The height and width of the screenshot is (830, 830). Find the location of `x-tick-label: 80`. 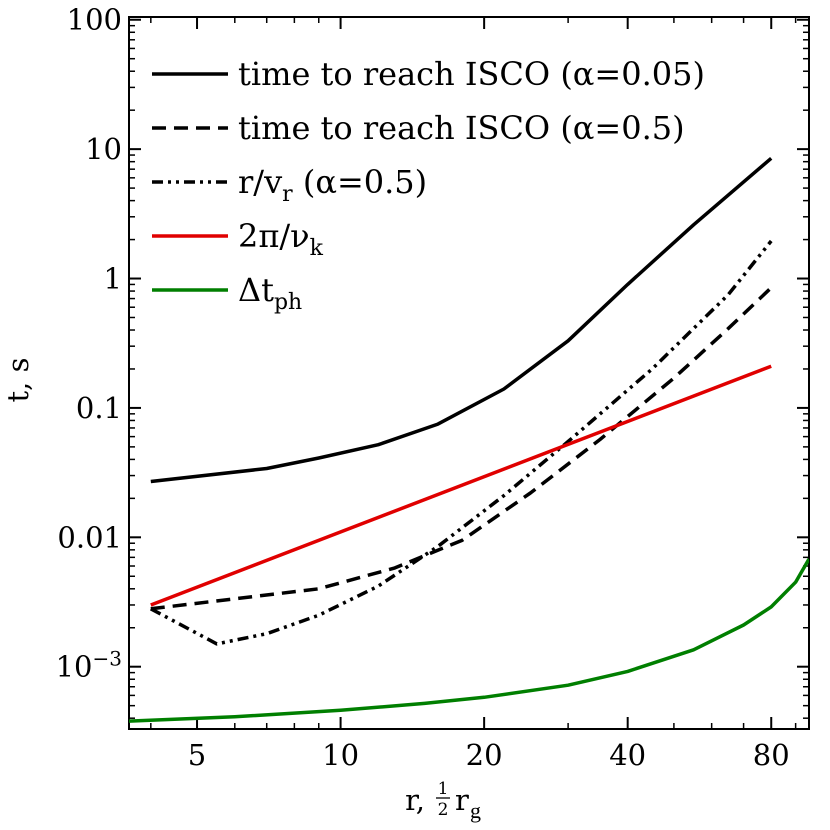

x-tick-label: 80 is located at coordinates (771, 755).